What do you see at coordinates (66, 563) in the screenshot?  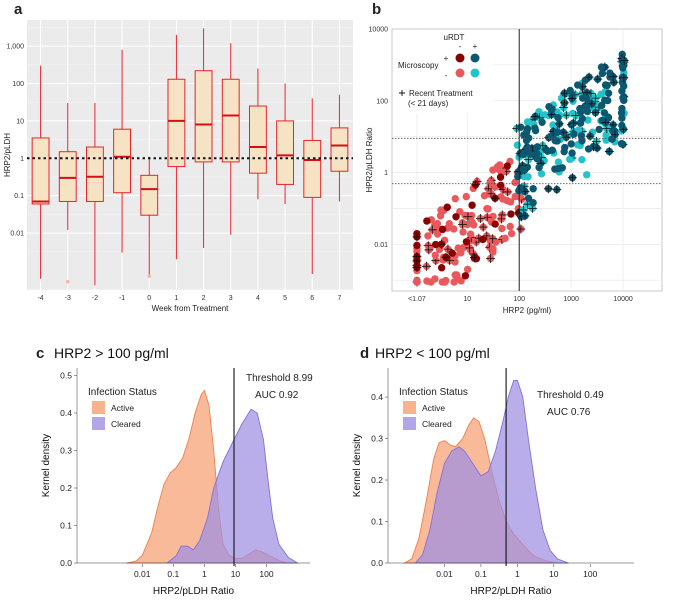 I see `y-tick-label: 0.0` at bounding box center [66, 563].